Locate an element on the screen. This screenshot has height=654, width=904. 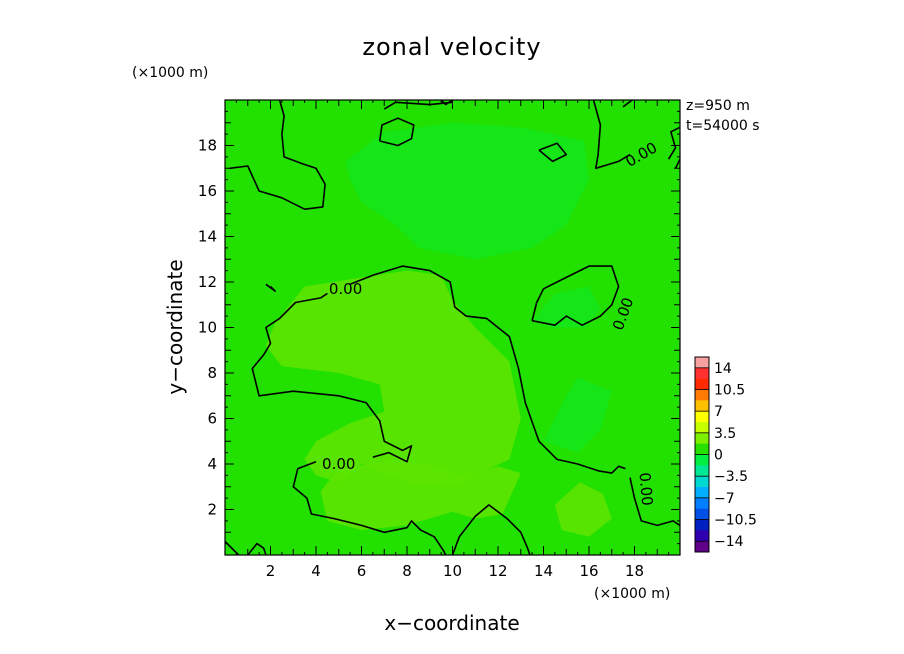
info-time: t=54000 s is located at coordinates (723, 126).